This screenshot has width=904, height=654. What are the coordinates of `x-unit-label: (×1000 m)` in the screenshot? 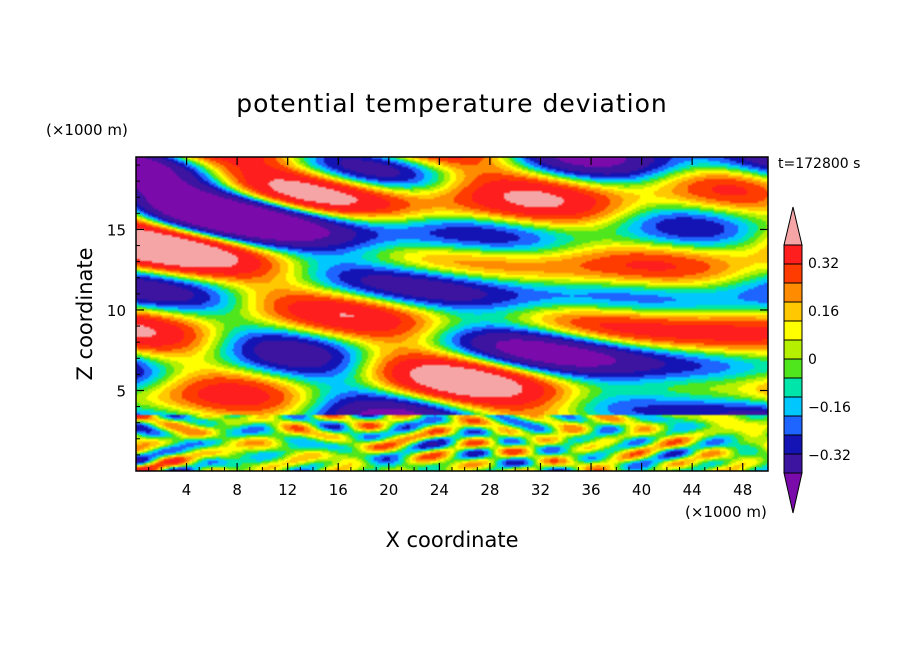 It's located at (726, 512).